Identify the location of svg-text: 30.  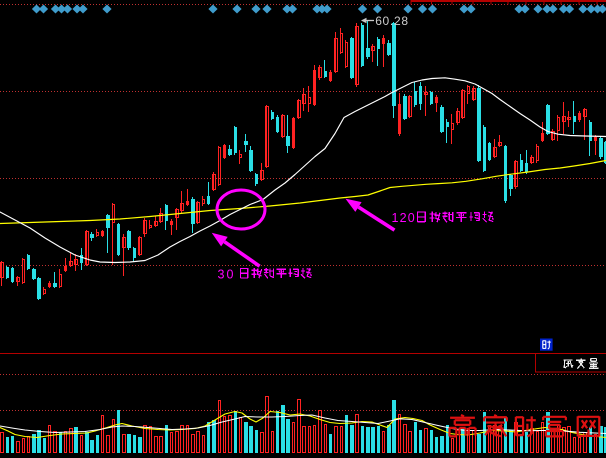
(227, 274).